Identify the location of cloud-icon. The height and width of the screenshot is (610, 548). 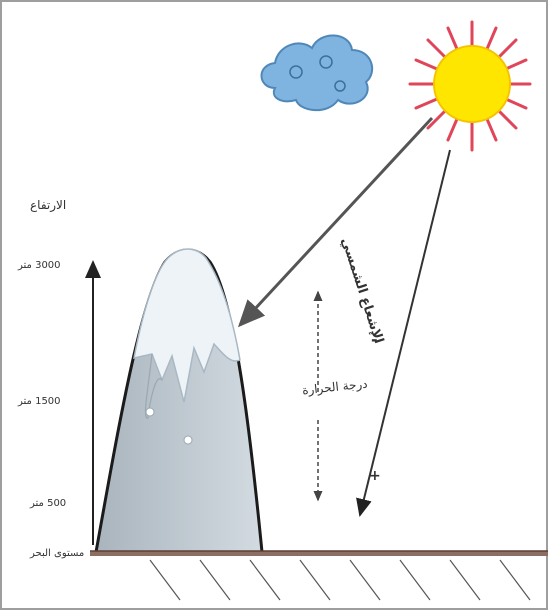
(317, 73).